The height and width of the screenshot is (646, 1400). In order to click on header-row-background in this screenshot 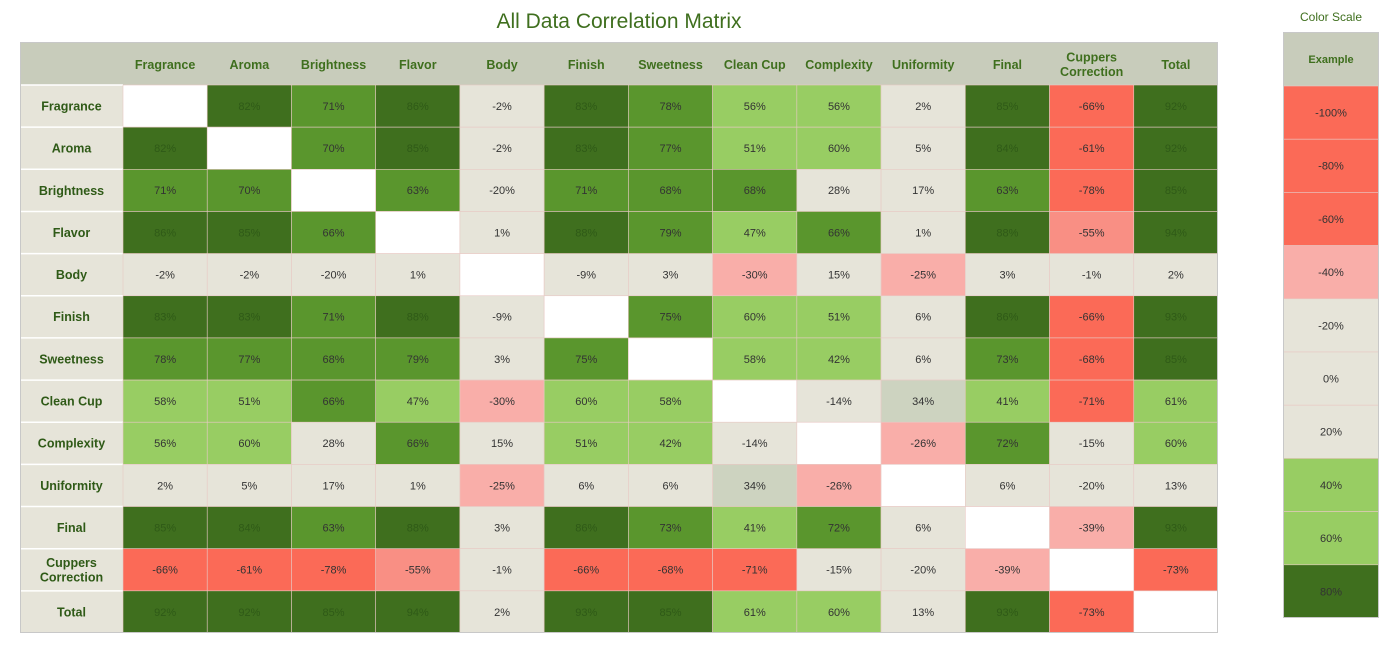, I will do `click(619, 63)`.